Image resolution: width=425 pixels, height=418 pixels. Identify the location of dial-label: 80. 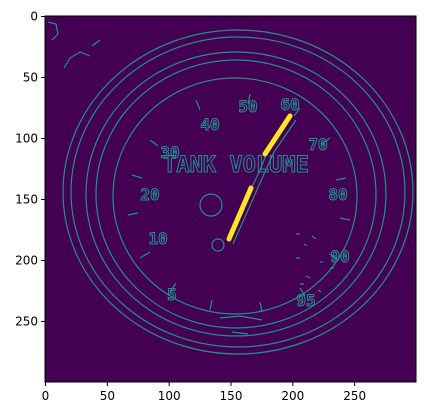
(337, 194).